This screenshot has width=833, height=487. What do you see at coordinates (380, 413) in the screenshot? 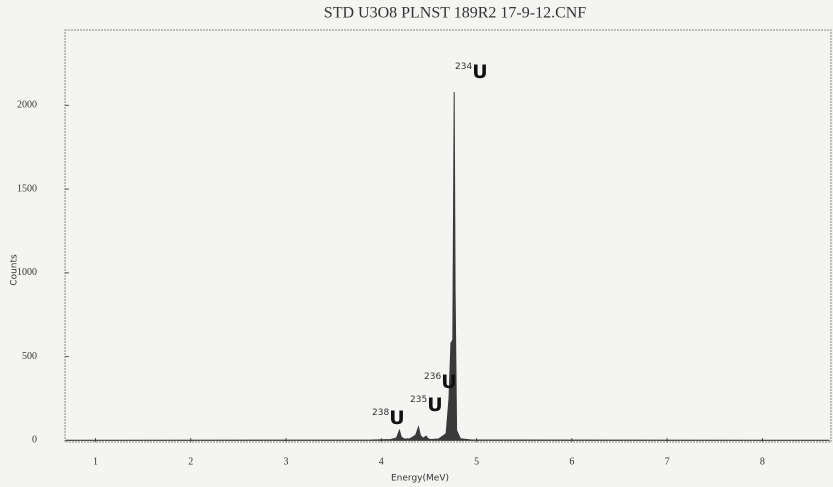
I see `isotope-mass: 238` at bounding box center [380, 413].